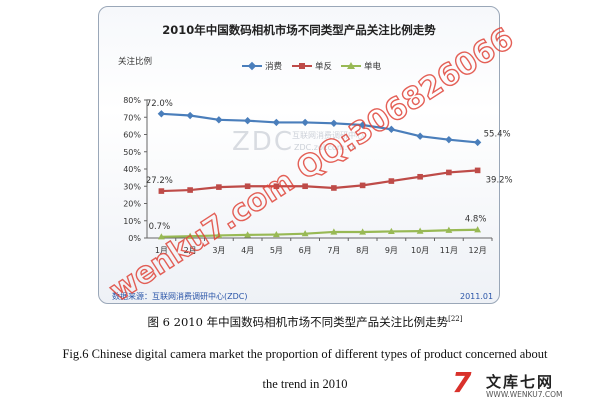 This screenshot has height=403, width=610. I want to click on figure-caption-cn: 图 6 2010 年中国数码相机市场不同类型产品关注比例走势[22], so click(305, 322).